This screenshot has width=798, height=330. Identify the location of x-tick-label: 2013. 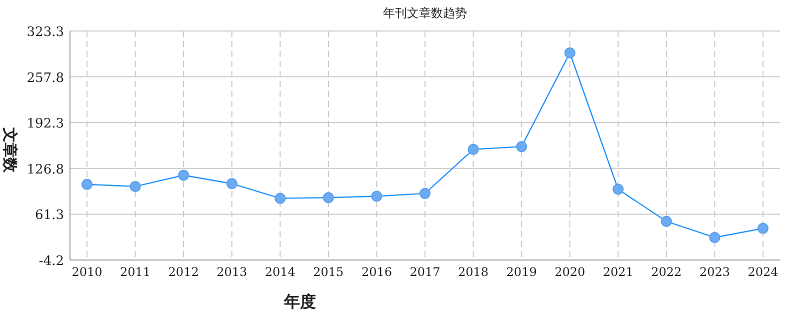
(232, 272).